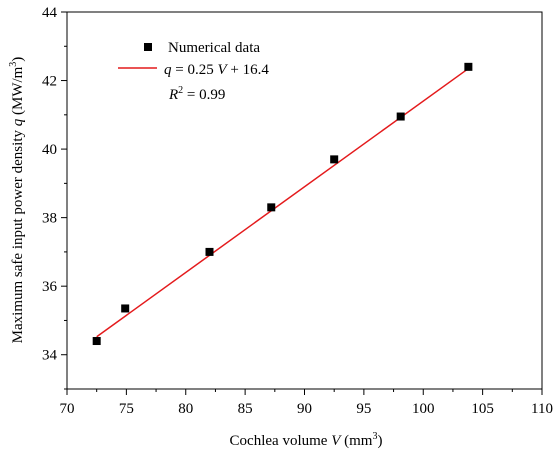  I want to click on x-tick-label: 95, so click(363, 409).